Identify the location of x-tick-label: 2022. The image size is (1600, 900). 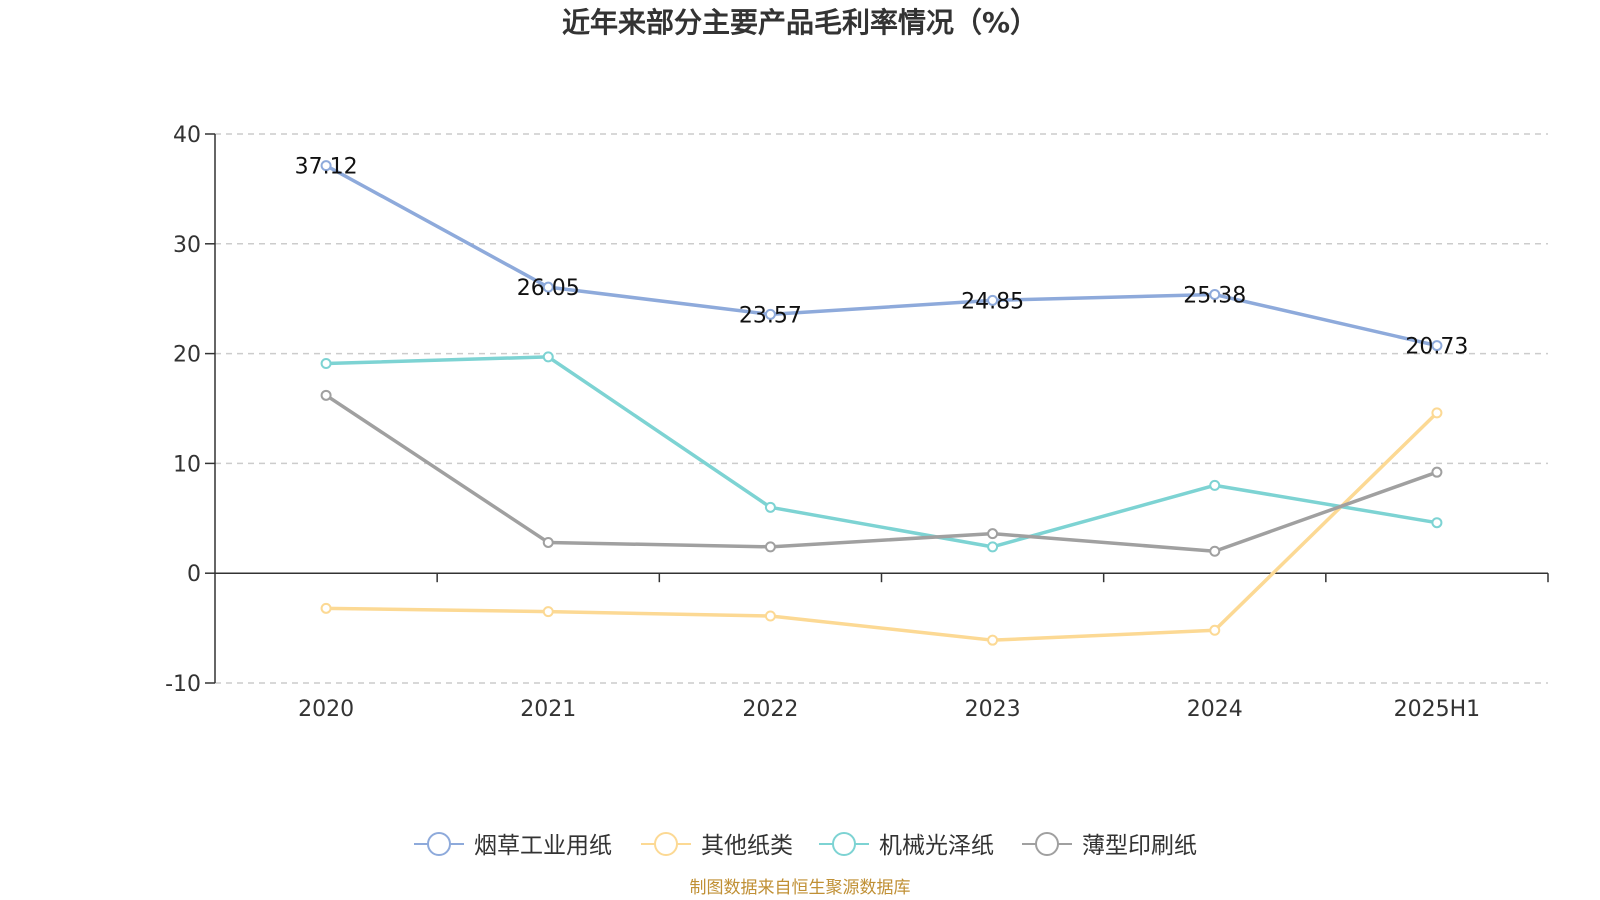
(770, 709).